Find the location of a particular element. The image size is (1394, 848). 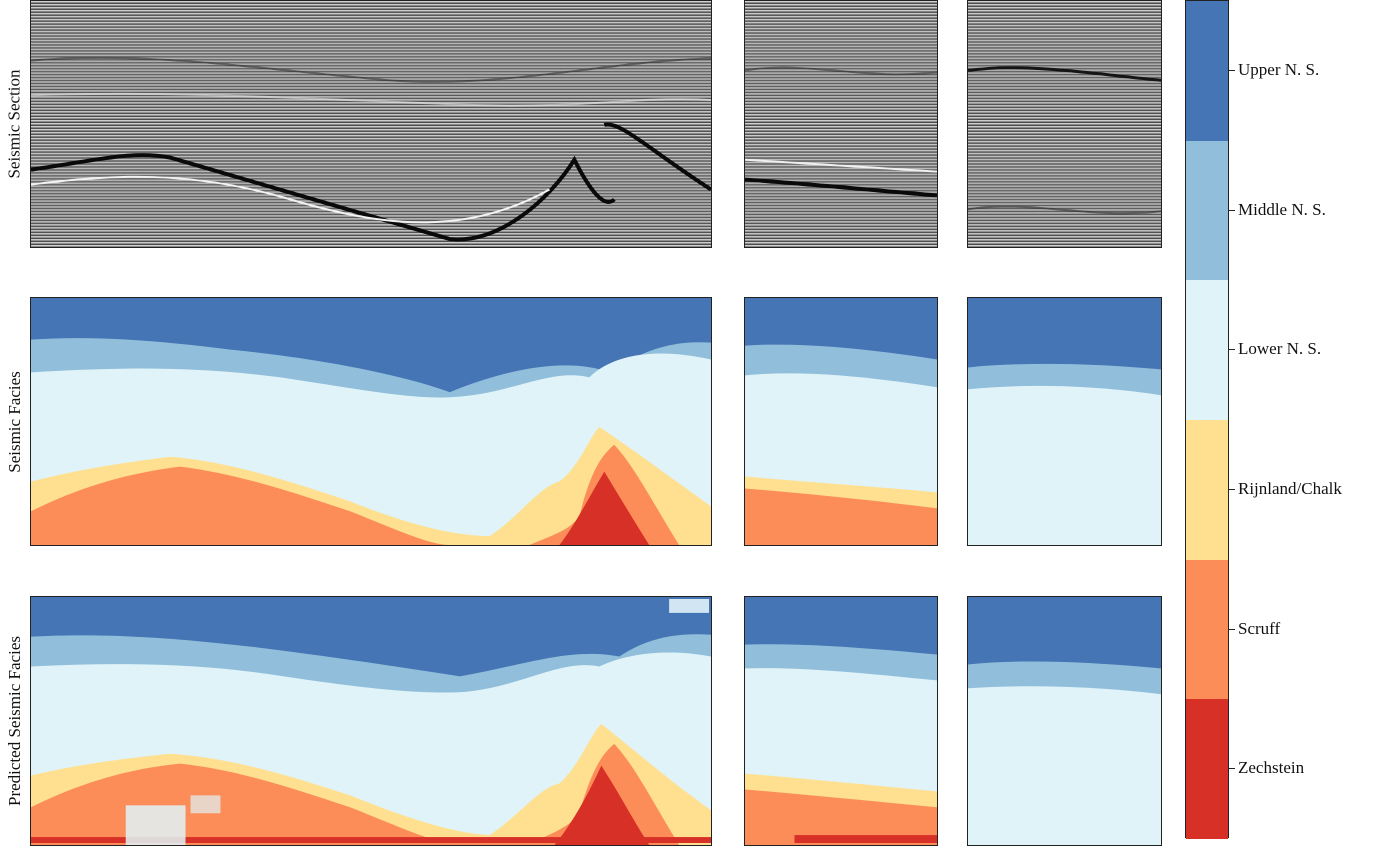

facies-crossline-b-image is located at coordinates (1064, 421).